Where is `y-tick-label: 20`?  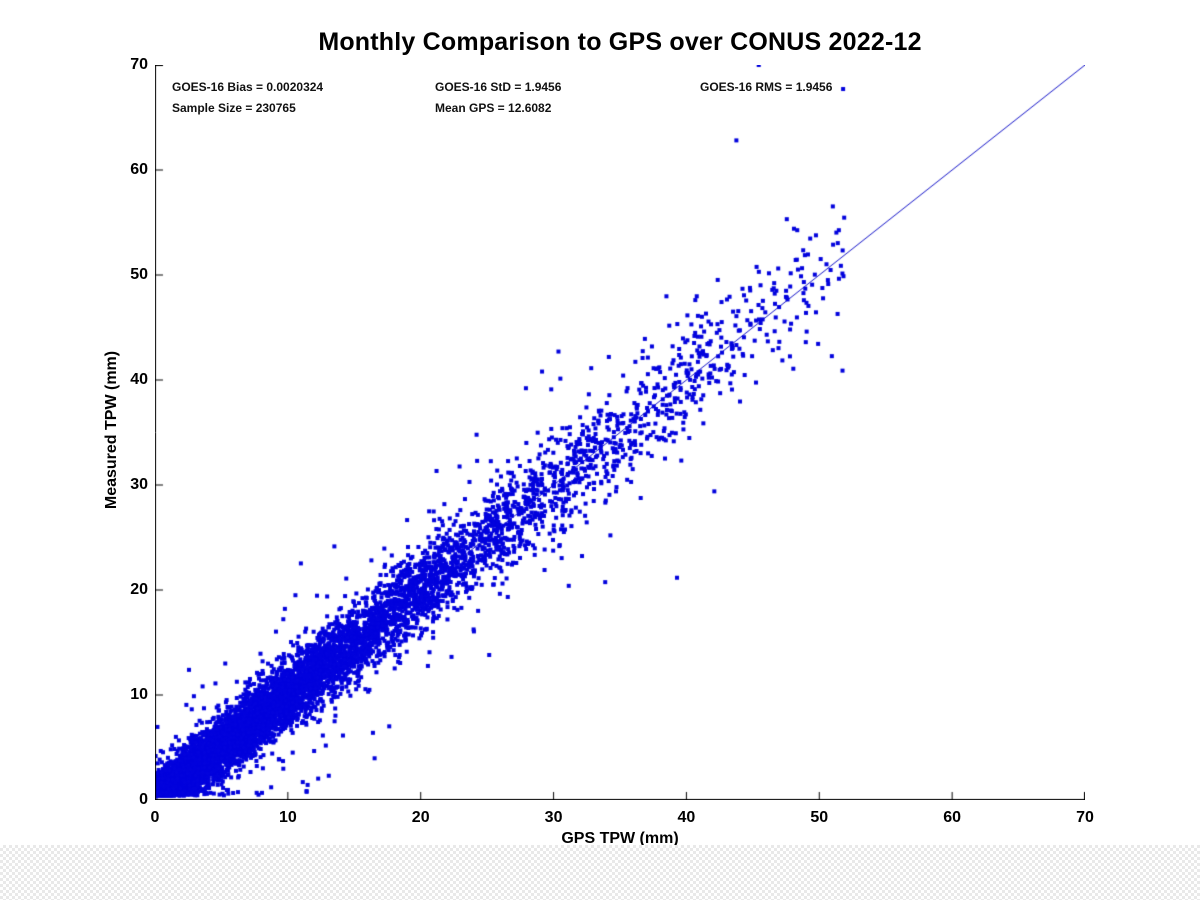 y-tick-label: 20 is located at coordinates (139, 589).